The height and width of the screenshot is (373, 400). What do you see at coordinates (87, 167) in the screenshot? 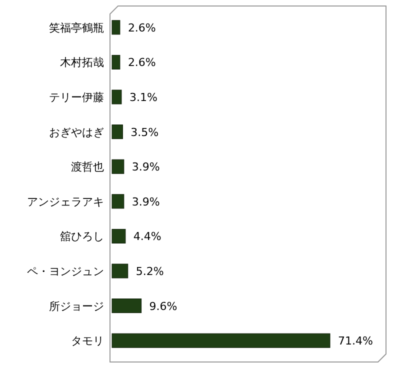
I see `y-tick-label: 渡哲也` at bounding box center [87, 167].